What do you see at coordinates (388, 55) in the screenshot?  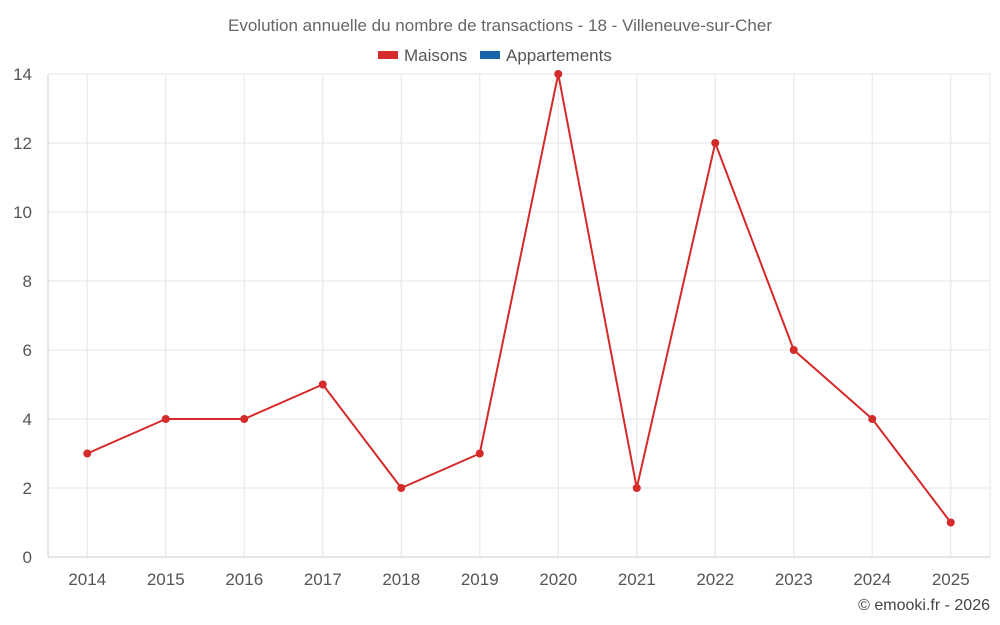 I see `legend-swatch-maisons` at bounding box center [388, 55].